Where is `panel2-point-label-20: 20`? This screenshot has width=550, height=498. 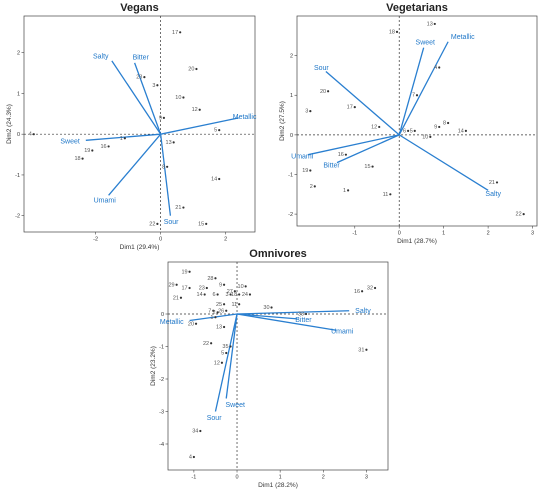 panel2-point-label-20: 20 is located at coordinates (323, 92).